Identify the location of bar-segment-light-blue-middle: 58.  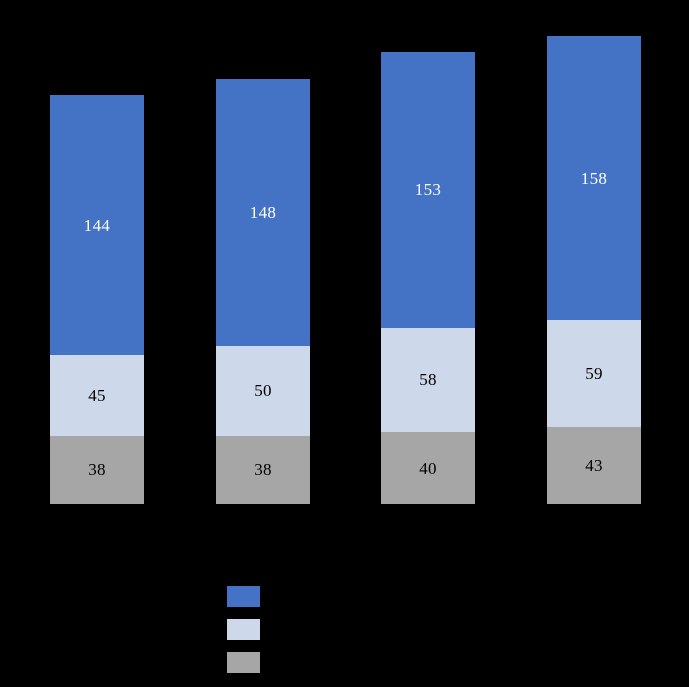
(428, 379).